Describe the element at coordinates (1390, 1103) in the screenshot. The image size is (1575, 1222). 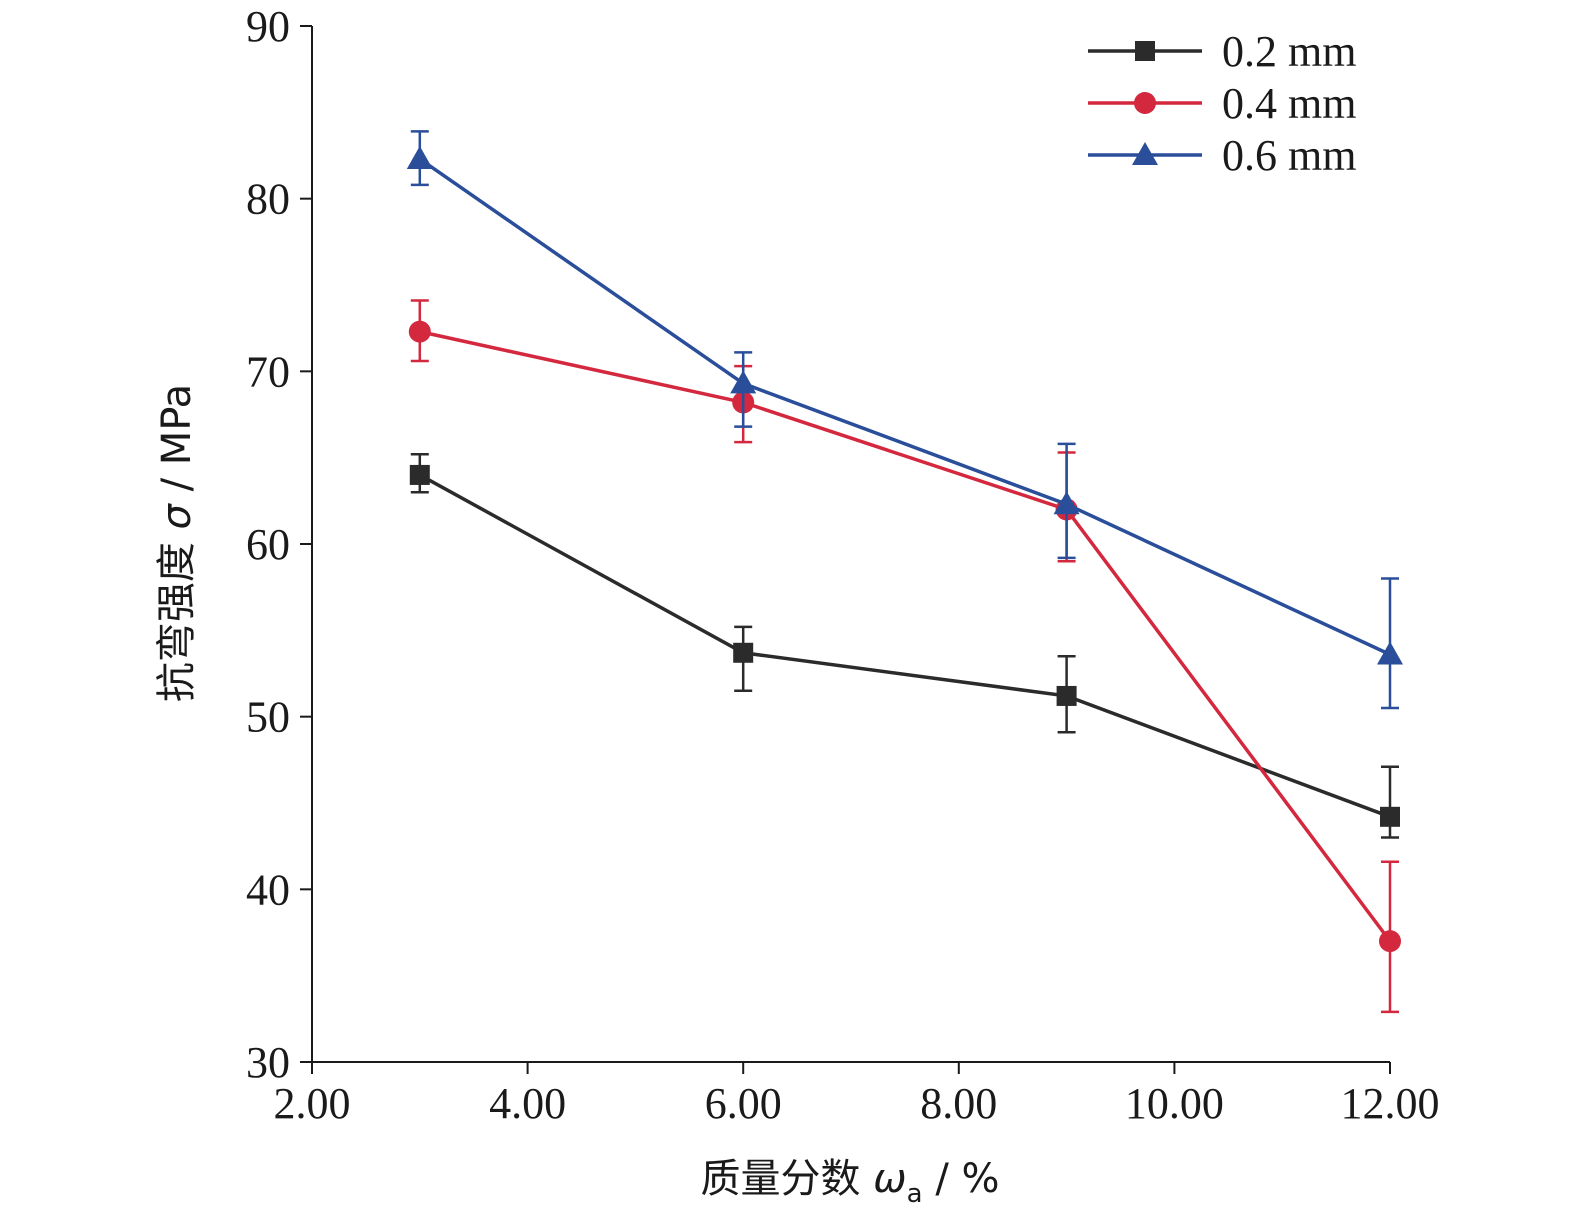
I see `x-tick-label: 12.00` at that location.